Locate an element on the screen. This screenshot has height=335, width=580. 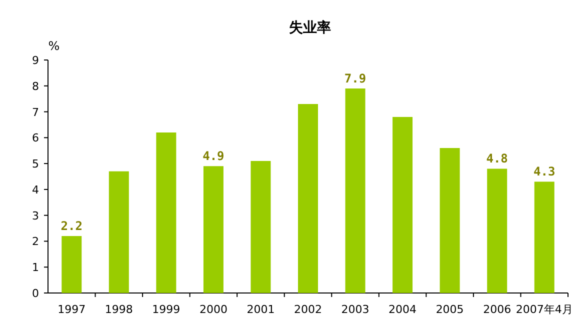
x-tick-label: 2001 is located at coordinates (260, 309).